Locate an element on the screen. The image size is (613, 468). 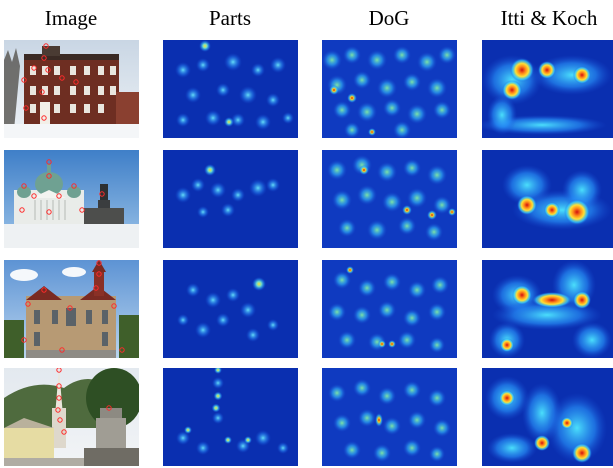
photo-brick-building is located at coordinates (71, 89).